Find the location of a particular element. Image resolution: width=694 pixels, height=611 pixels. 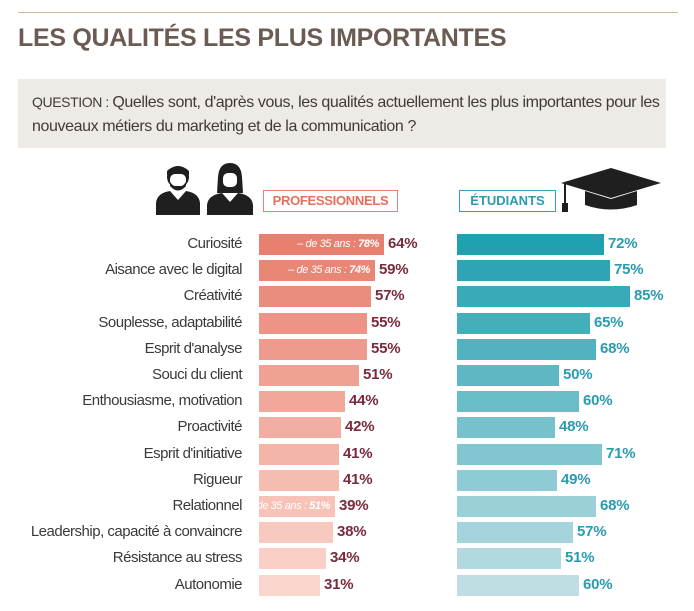

annotation-value: 74% is located at coordinates (359, 270).